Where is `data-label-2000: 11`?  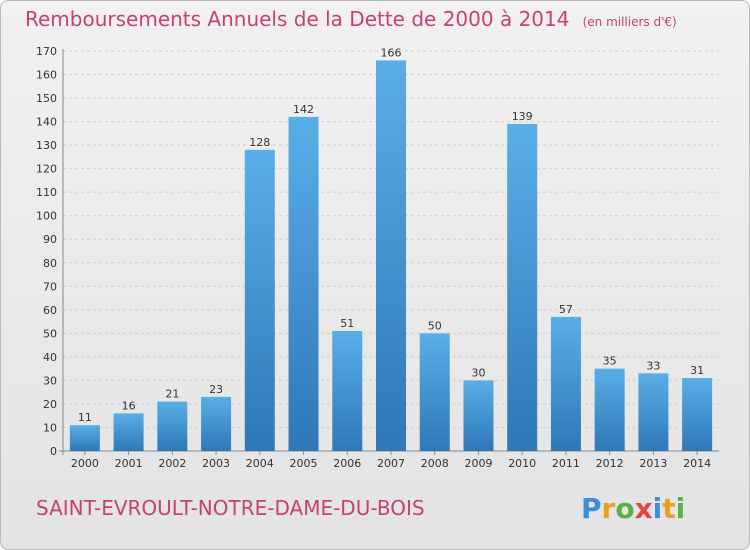 data-label-2000: 11 is located at coordinates (85, 417).